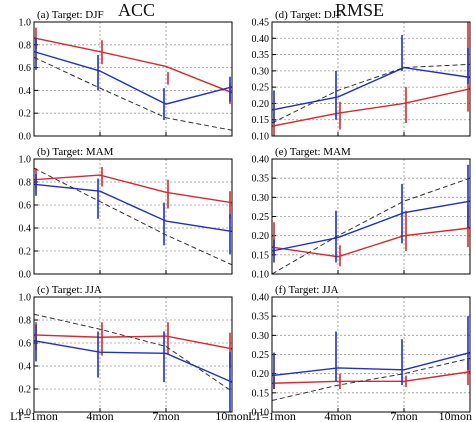 The height and width of the screenshot is (422, 474). What do you see at coordinates (308, 15) in the screenshot?
I see `panel-2-title: (d) Target: DJF` at bounding box center [308, 15].